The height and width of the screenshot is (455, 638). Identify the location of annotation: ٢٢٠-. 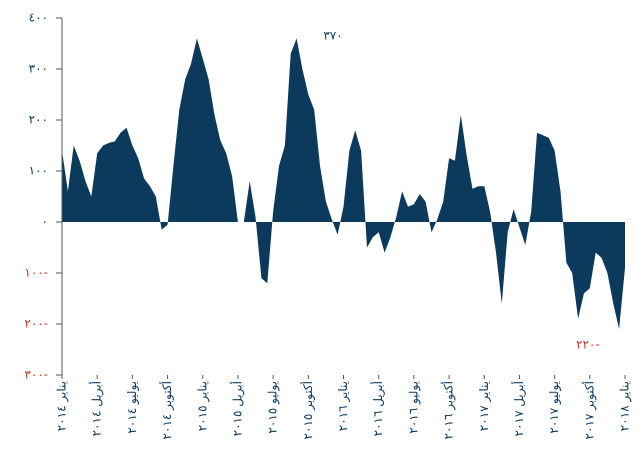
(588, 345).